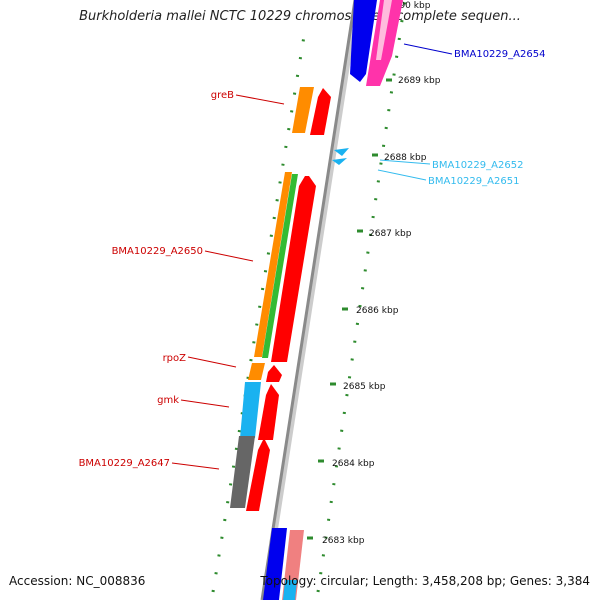  What do you see at coordinates (402, 175) in the screenshot?
I see `leader-a2651` at bounding box center [402, 175].